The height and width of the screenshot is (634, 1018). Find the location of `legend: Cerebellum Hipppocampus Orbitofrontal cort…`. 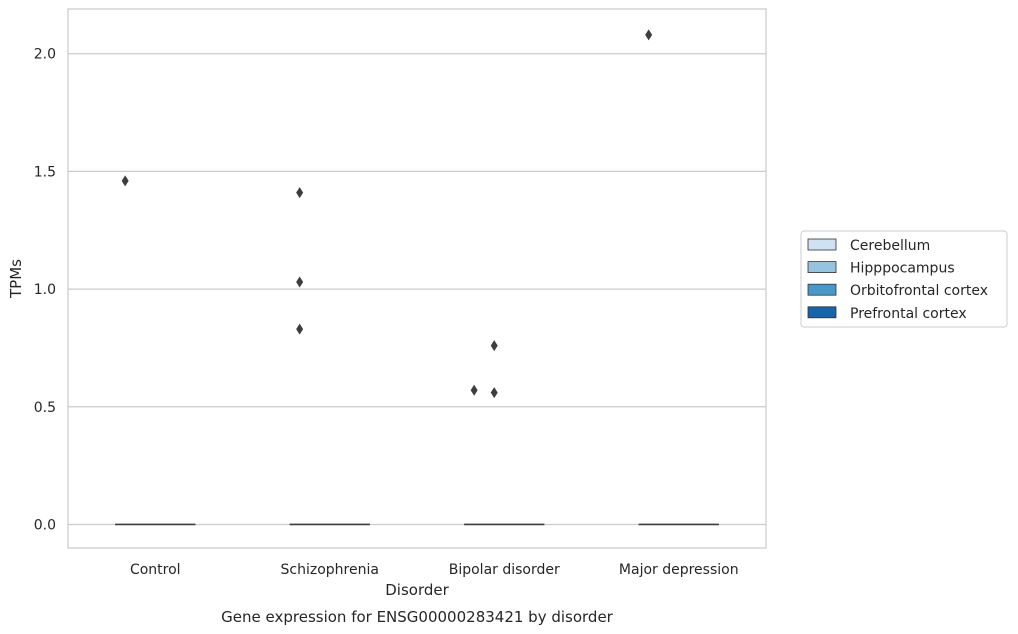

legend: Cerebellum Hipppocampus Orbitofrontal cort… is located at coordinates (904, 279).